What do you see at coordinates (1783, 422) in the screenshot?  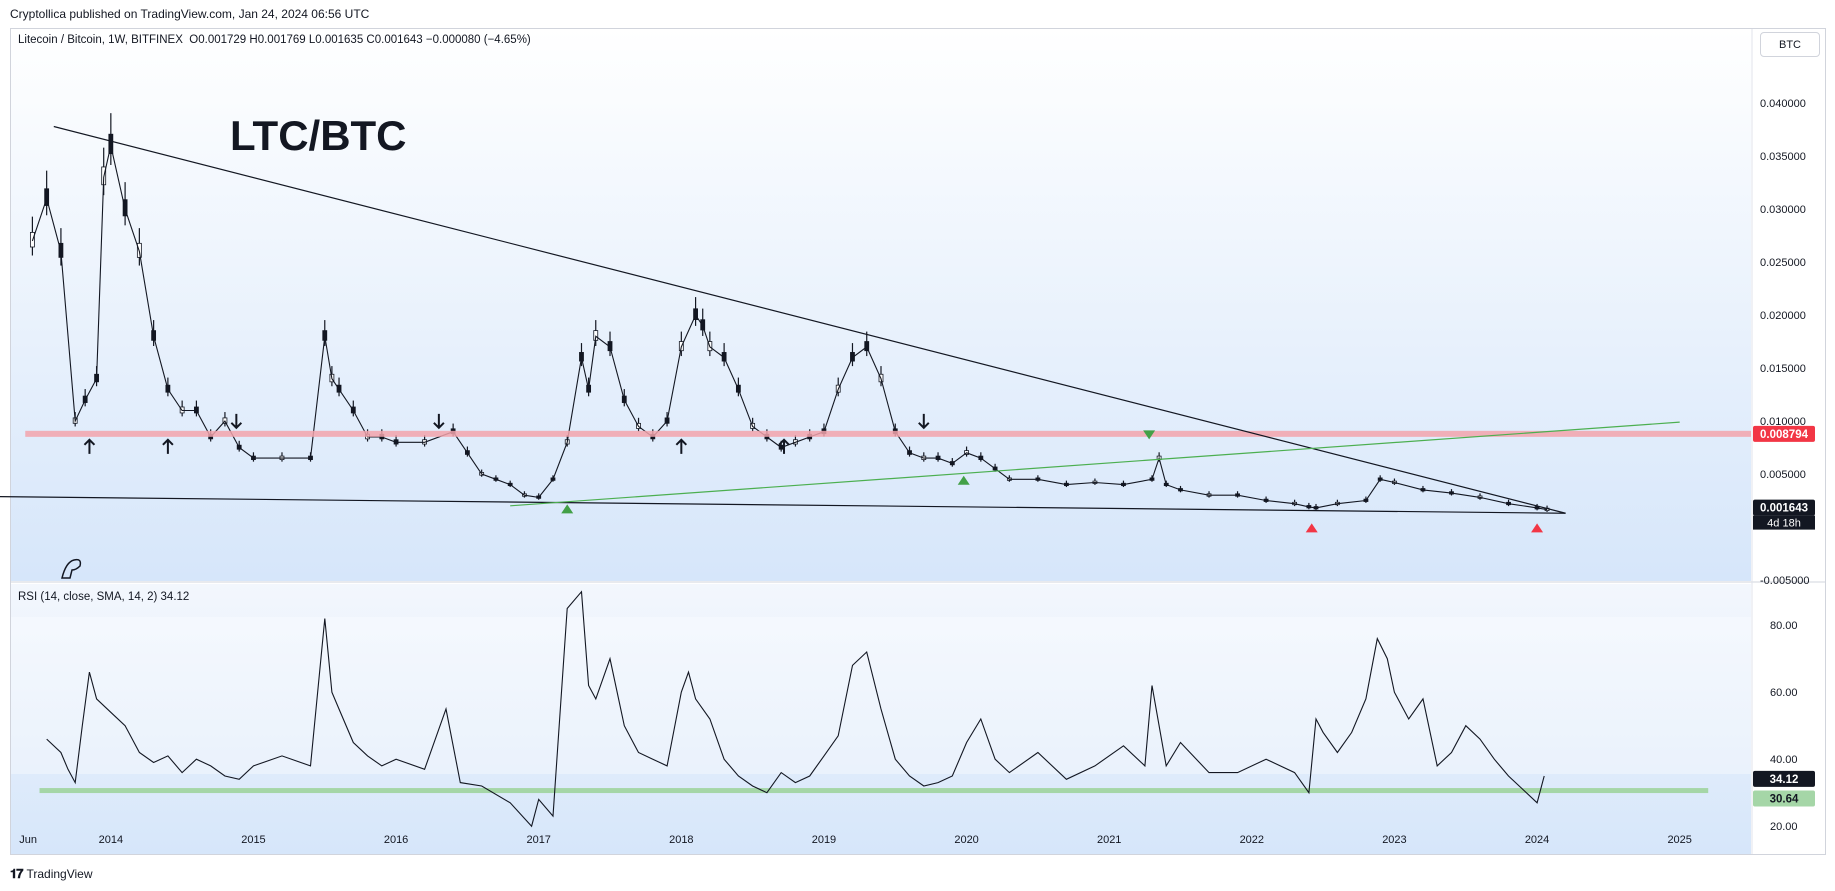 I see `price-tick-label: 0.010000` at bounding box center [1783, 422].